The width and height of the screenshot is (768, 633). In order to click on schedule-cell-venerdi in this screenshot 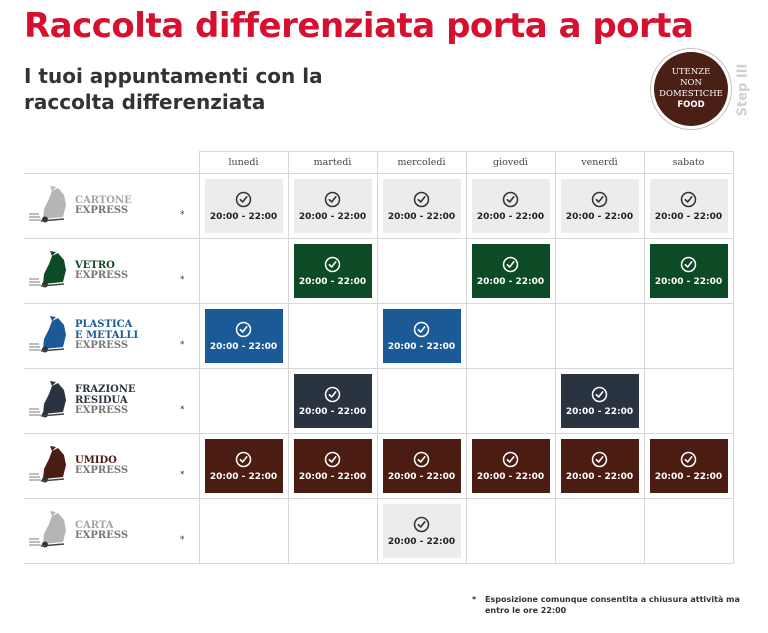, I will do `click(599, 531)`.